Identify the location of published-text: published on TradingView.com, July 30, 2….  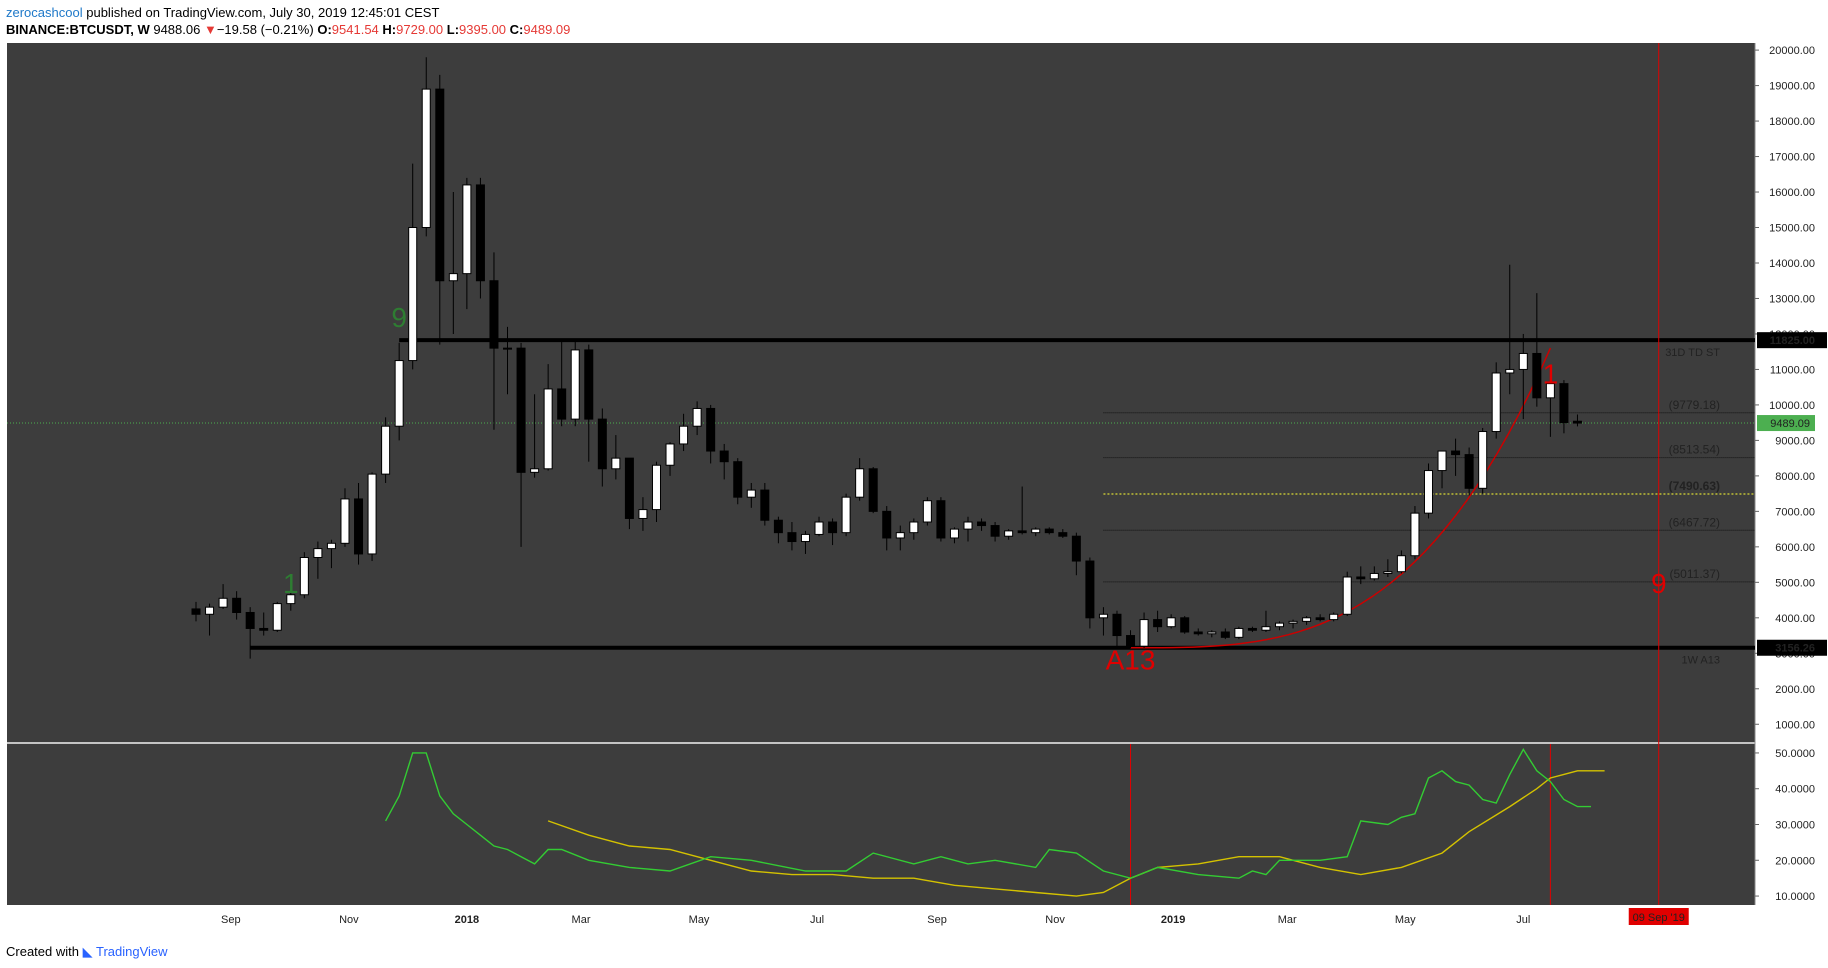
(263, 12).